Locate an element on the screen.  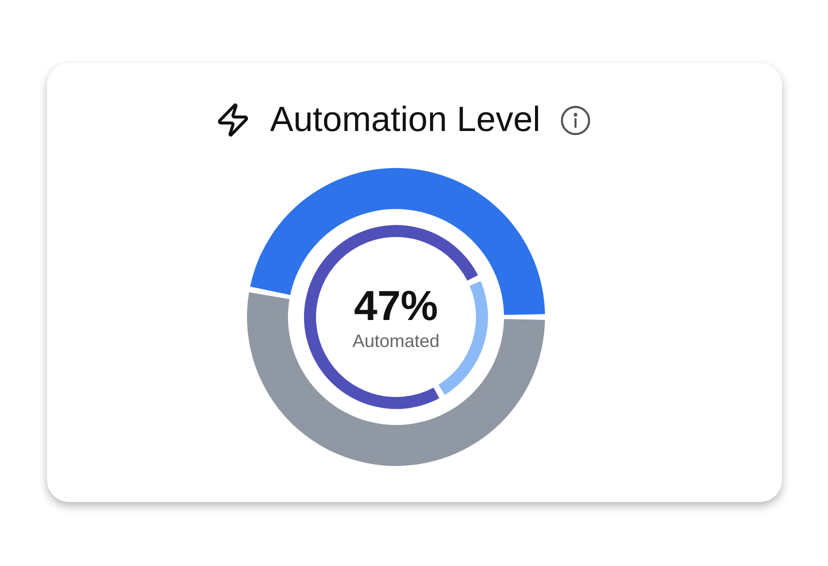
text: 47% is located at coordinates (396, 305).